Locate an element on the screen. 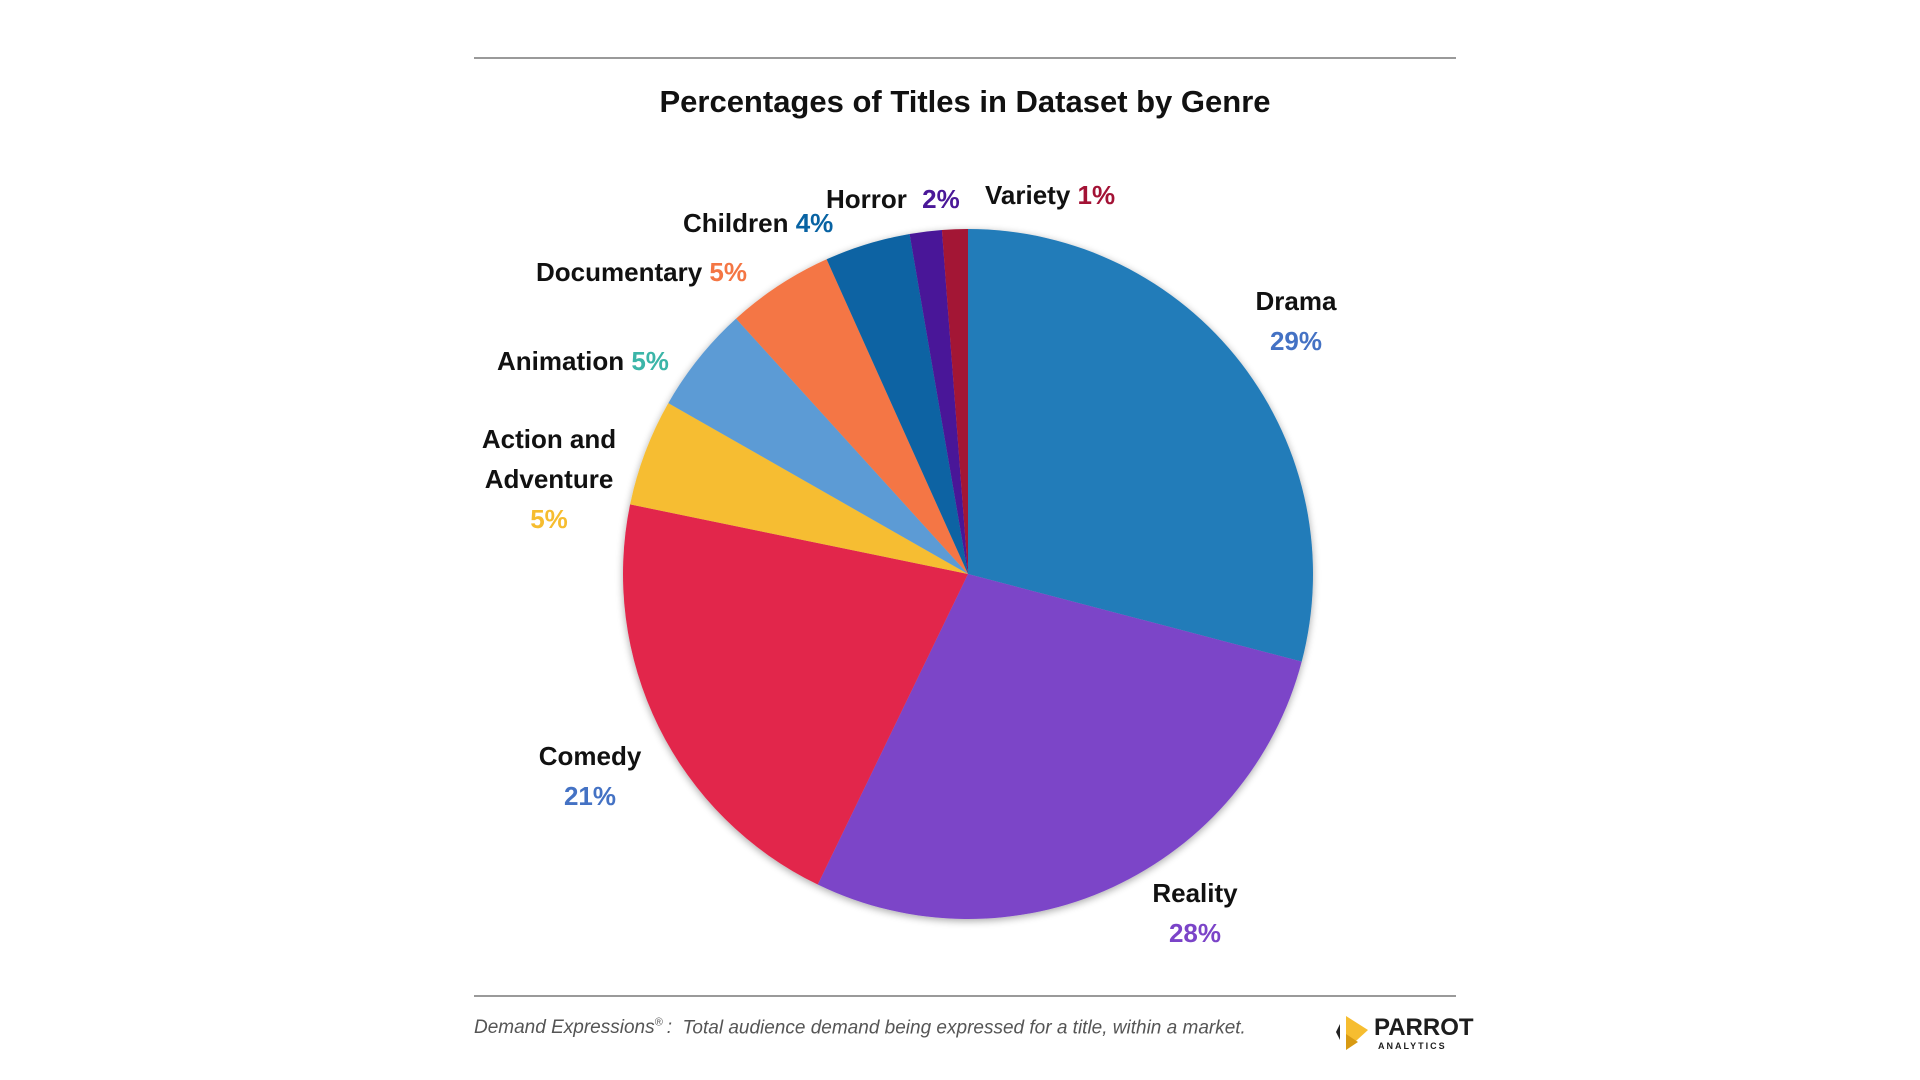 The width and height of the screenshot is (1920, 1080). label-variety-pct: 1% is located at coordinates (1096, 195).